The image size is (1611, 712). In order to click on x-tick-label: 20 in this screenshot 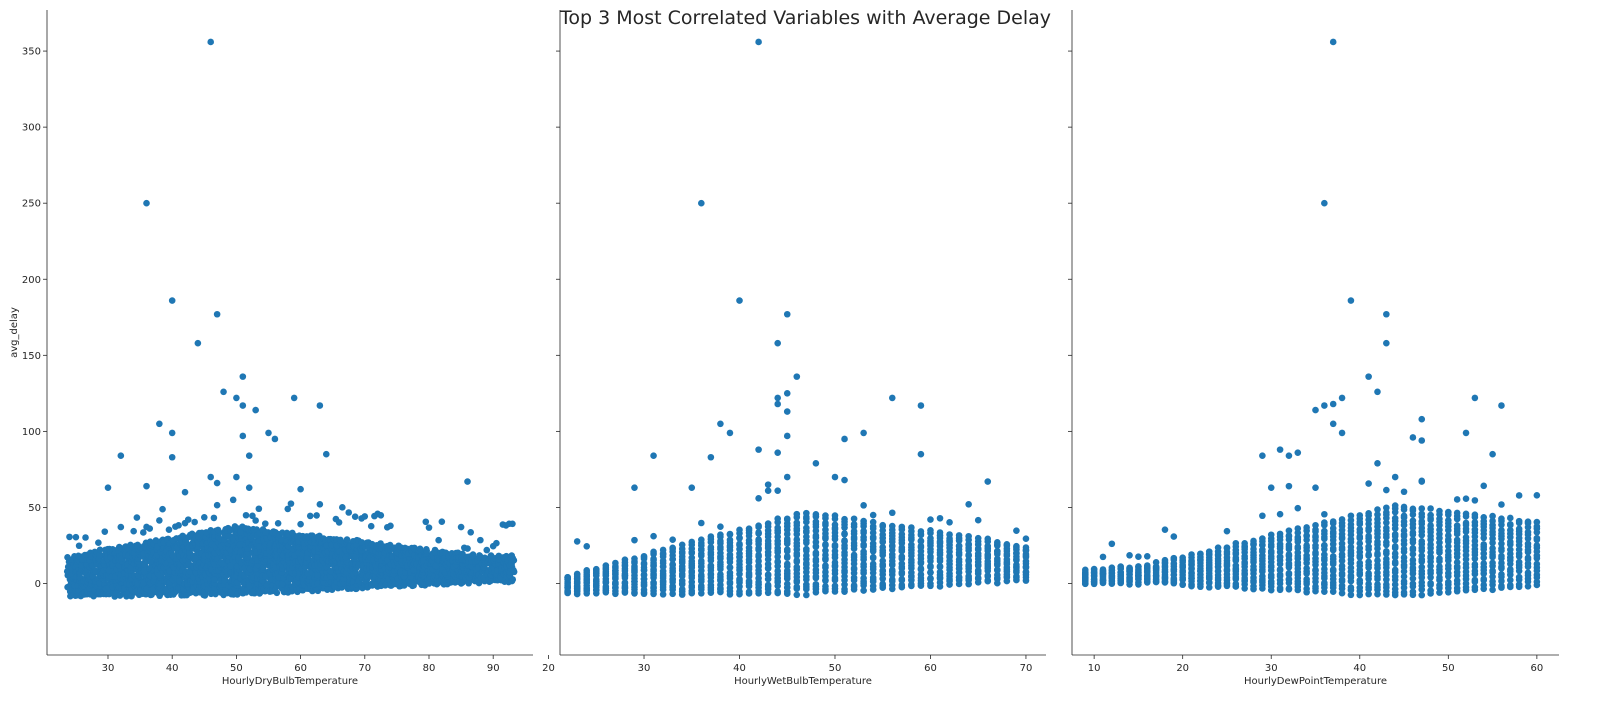, I will do `click(548, 668)`.